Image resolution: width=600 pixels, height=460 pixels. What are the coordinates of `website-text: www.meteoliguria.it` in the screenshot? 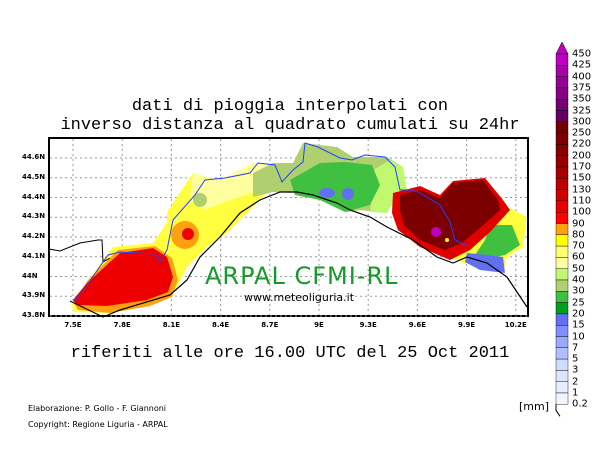 It's located at (299, 297).